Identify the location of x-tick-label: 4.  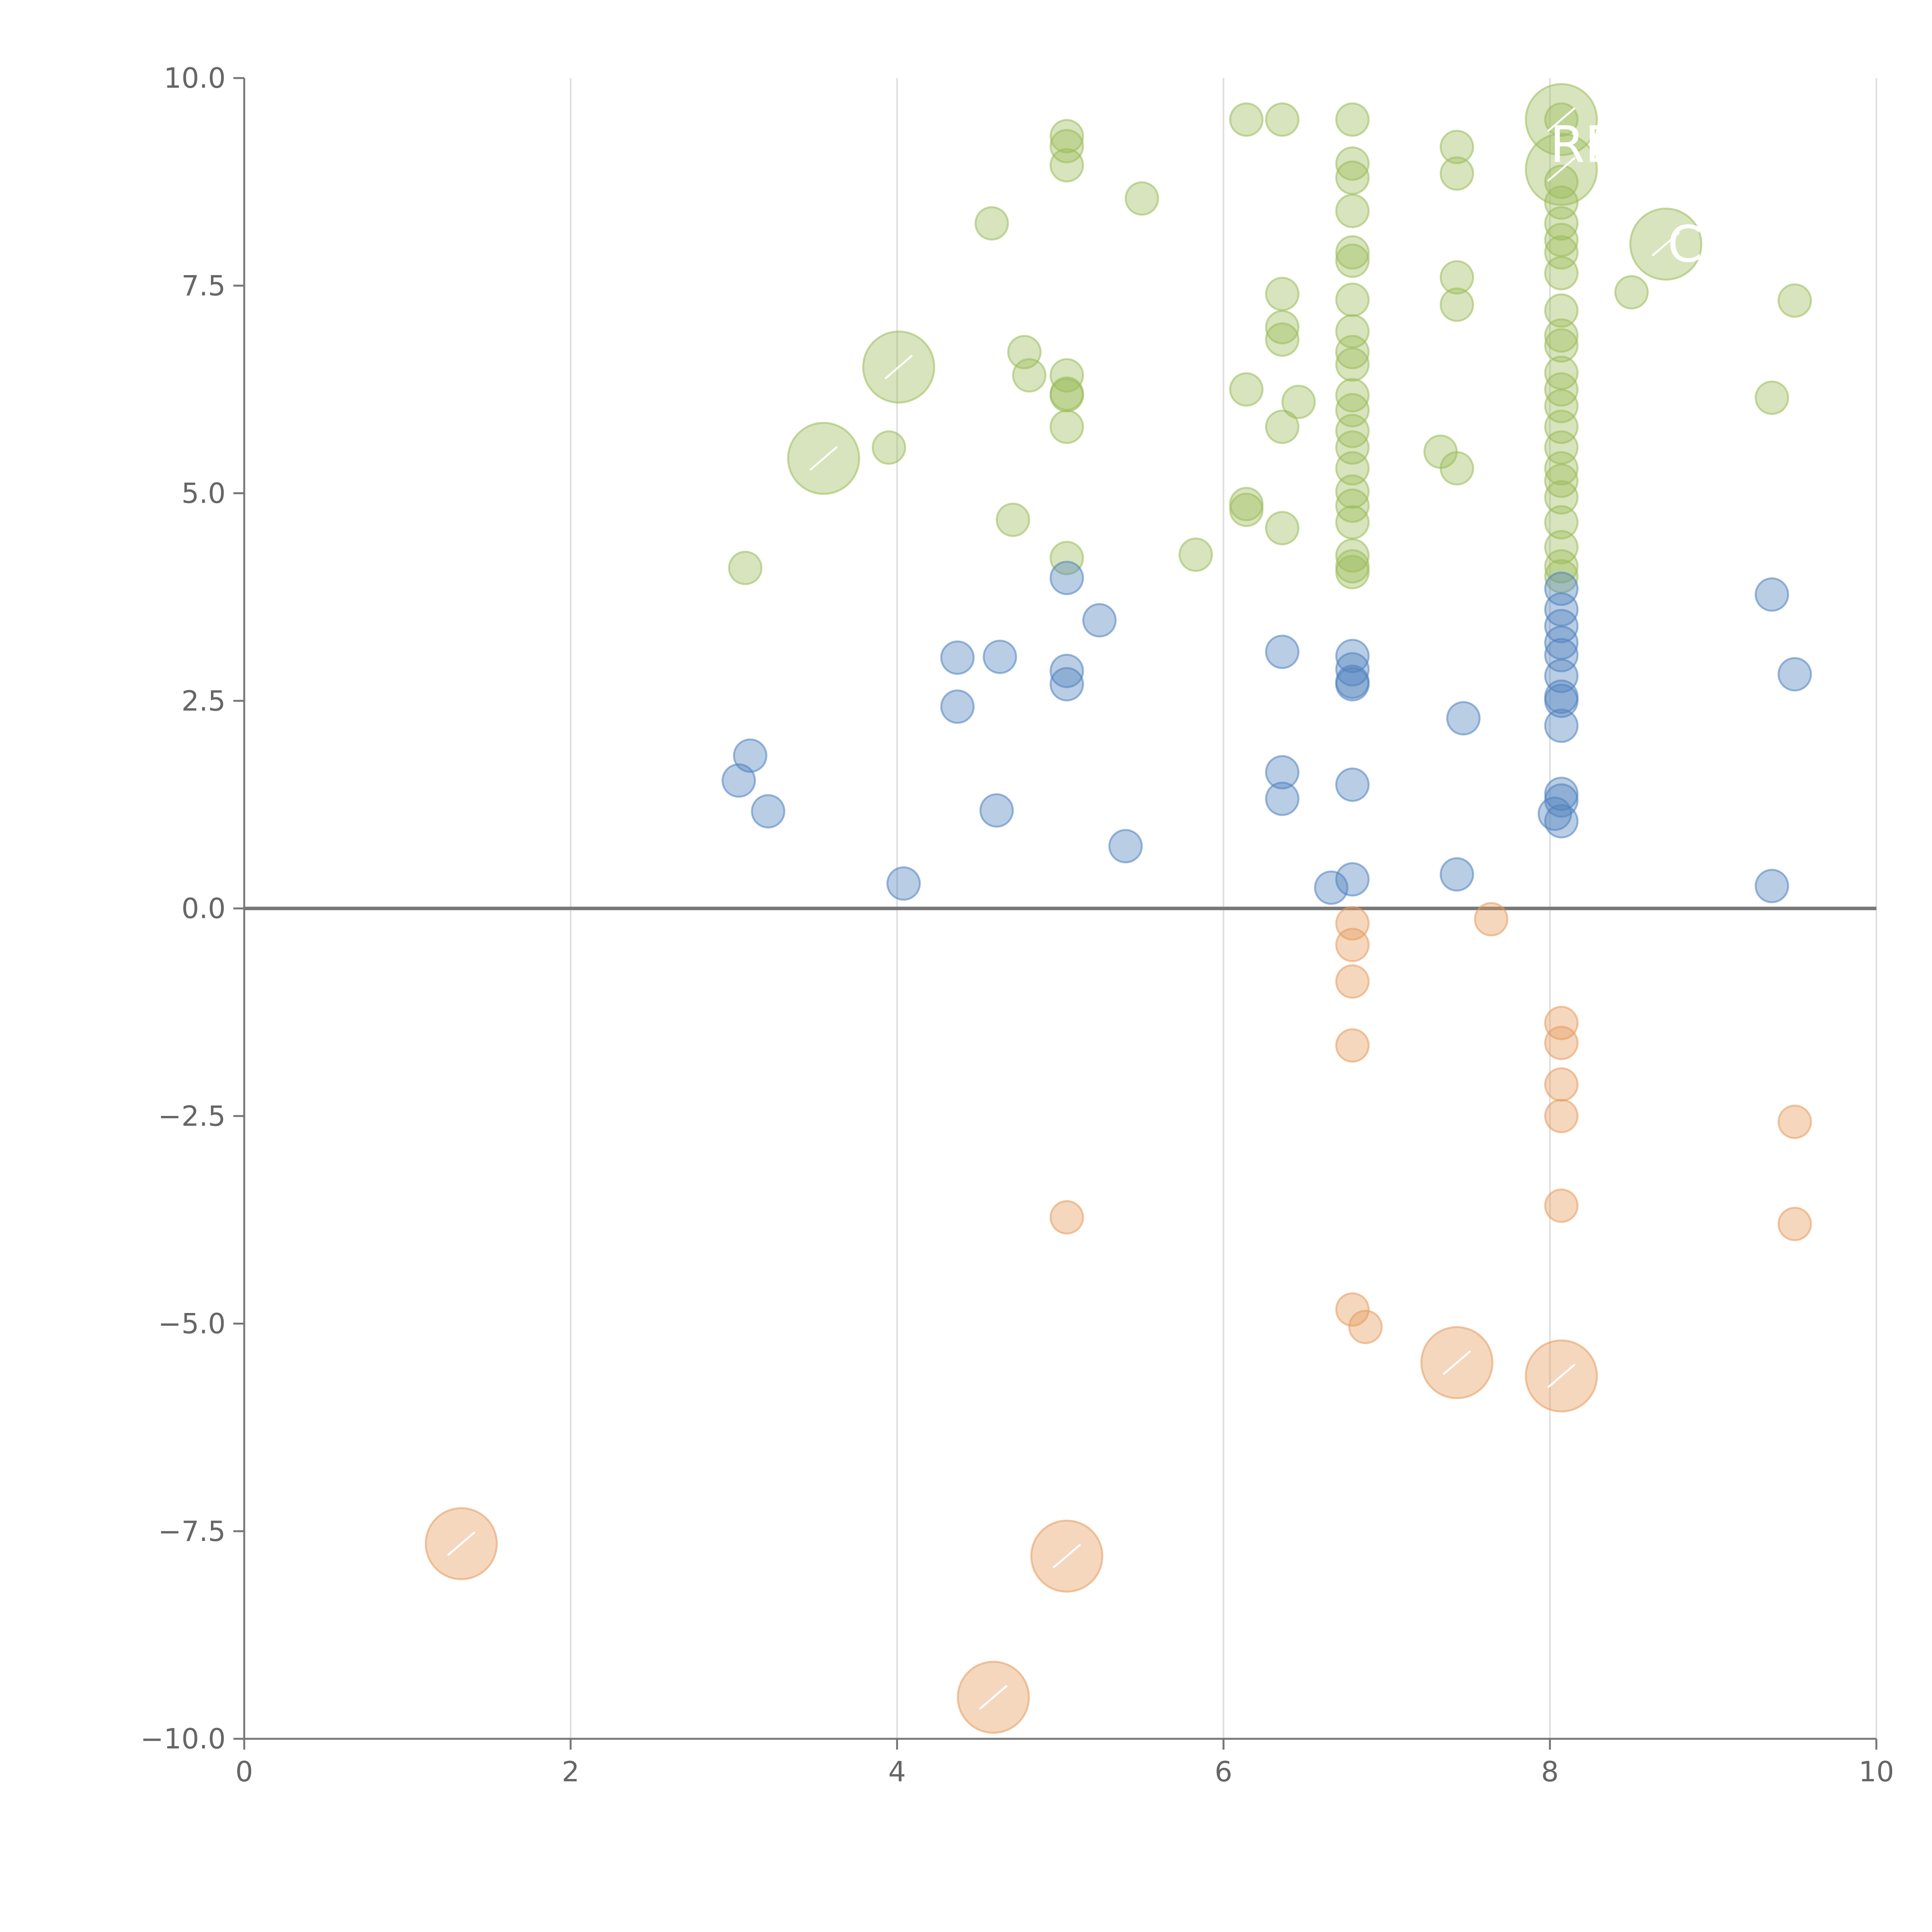
(897, 1771).